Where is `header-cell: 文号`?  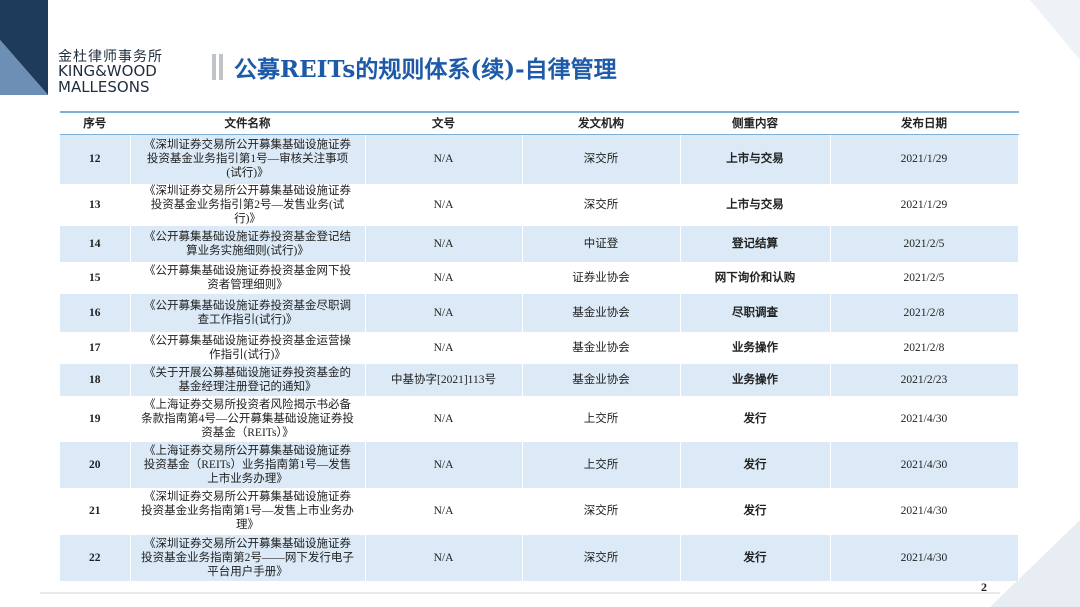 header-cell: 文号 is located at coordinates (444, 123).